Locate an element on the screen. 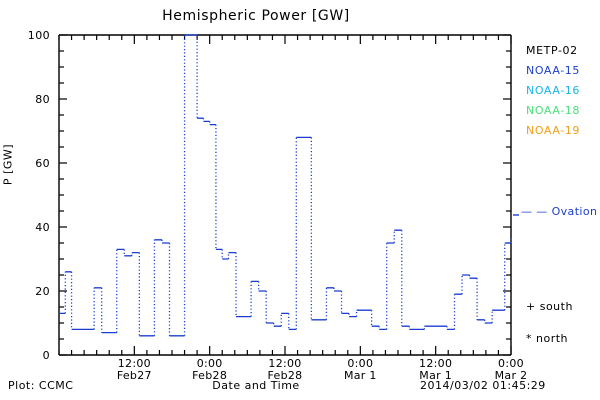  south-marker-label: south is located at coordinates (554, 306).